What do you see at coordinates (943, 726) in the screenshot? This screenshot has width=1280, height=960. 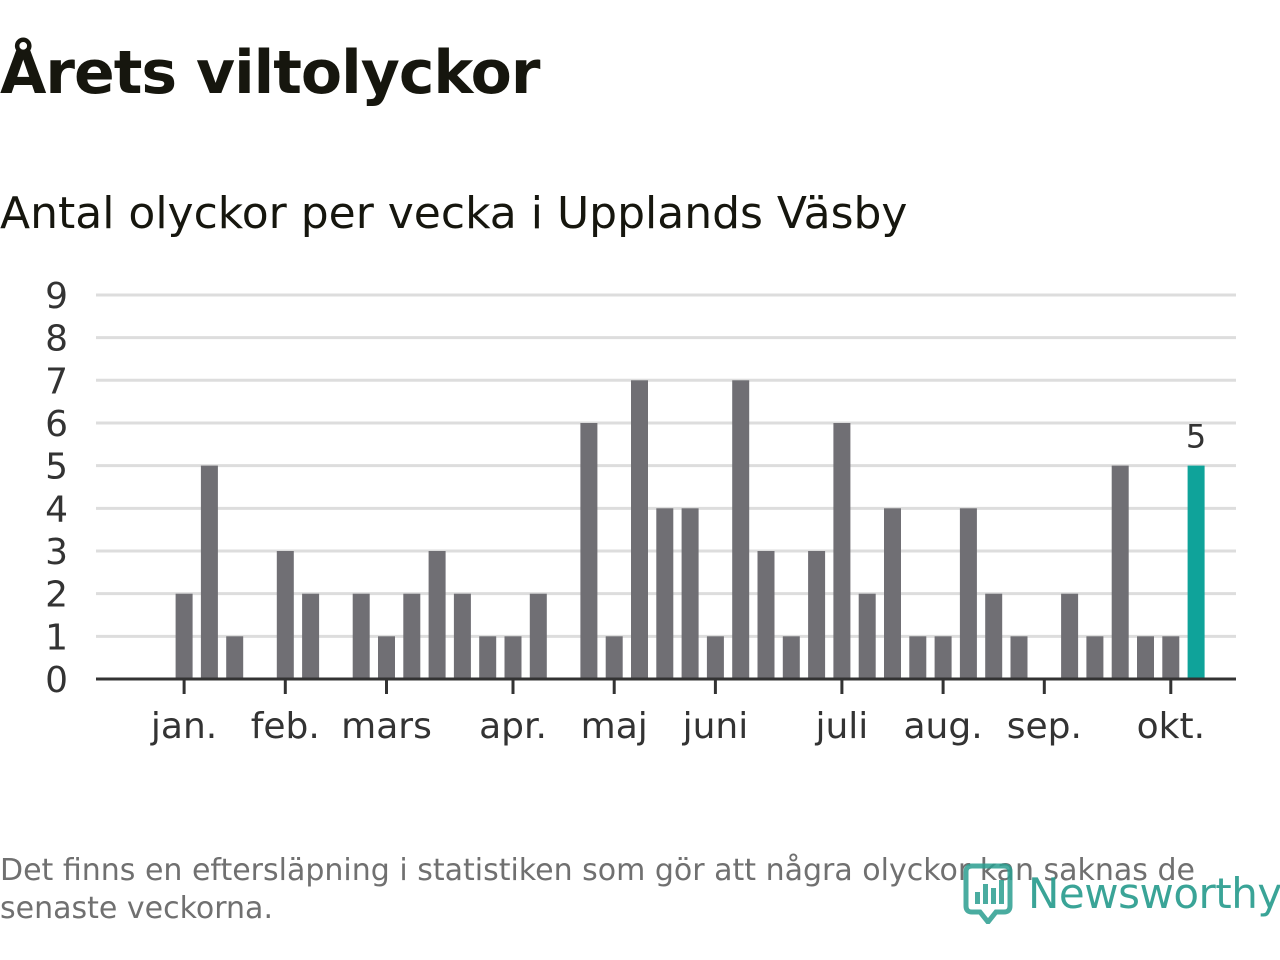 I see `x-tick-label: aug.` at bounding box center [943, 726].